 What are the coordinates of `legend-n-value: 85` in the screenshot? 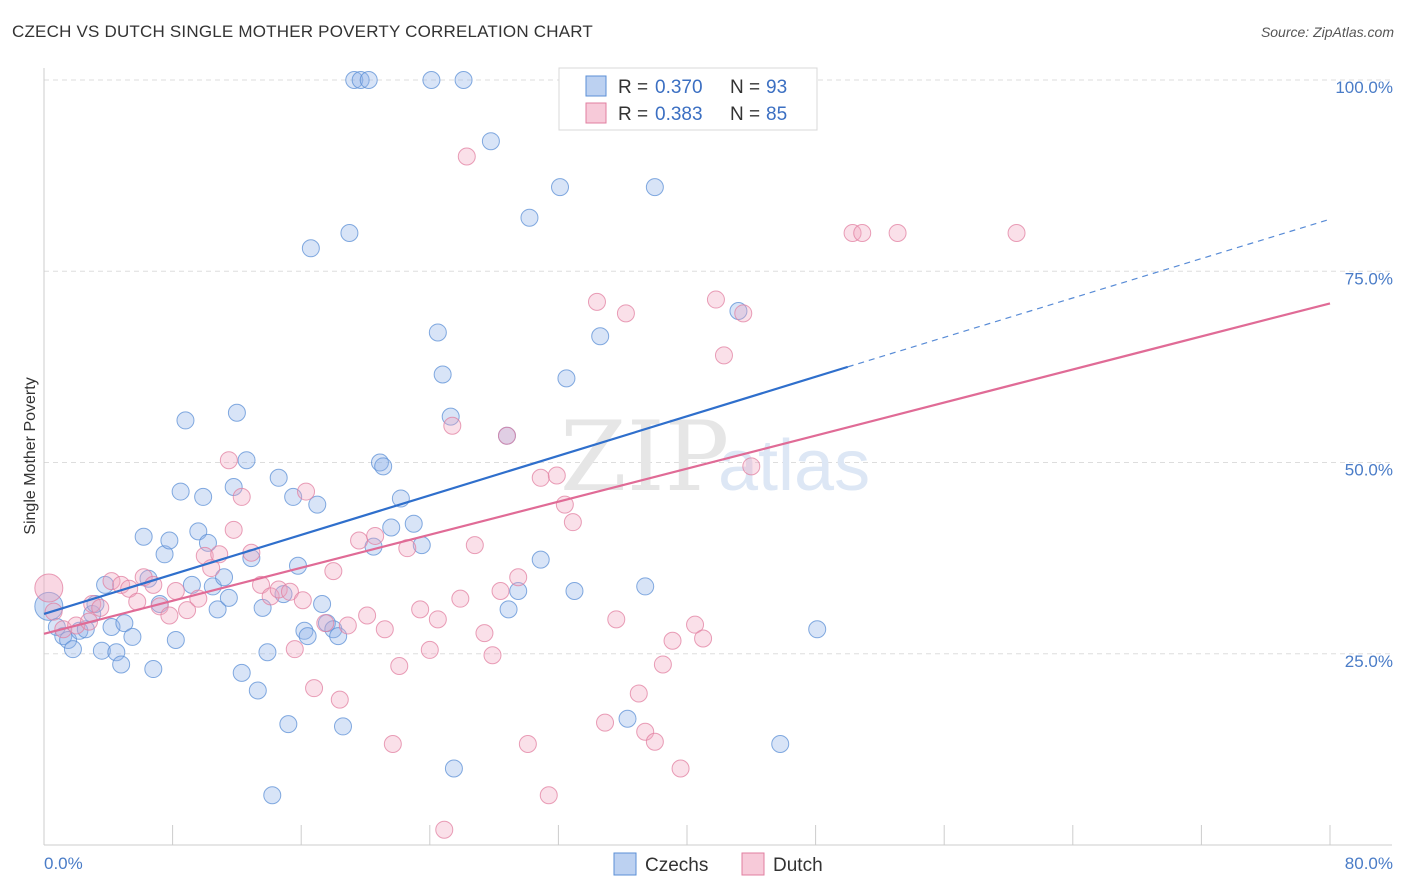 It's located at (776, 114).